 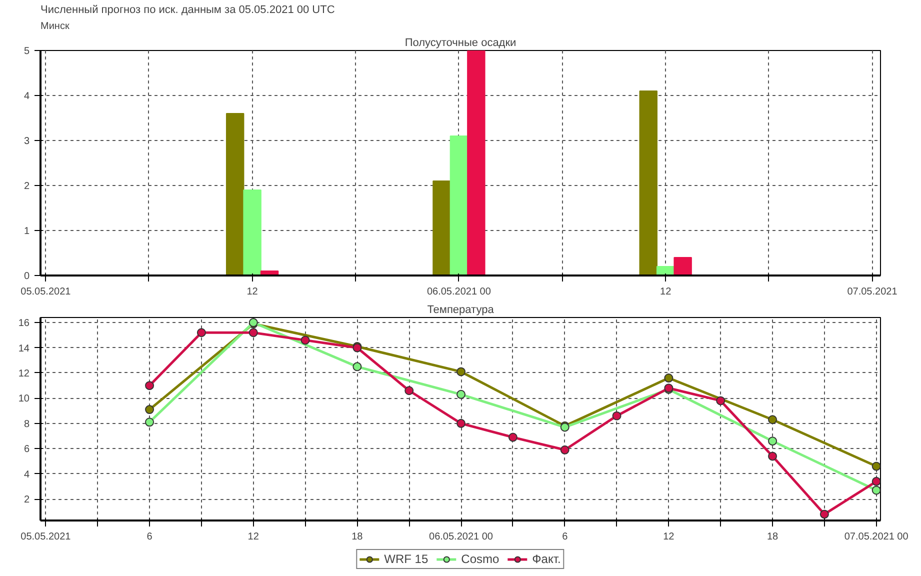 I want to click on y-tick-label: 12, so click(x=24, y=374).